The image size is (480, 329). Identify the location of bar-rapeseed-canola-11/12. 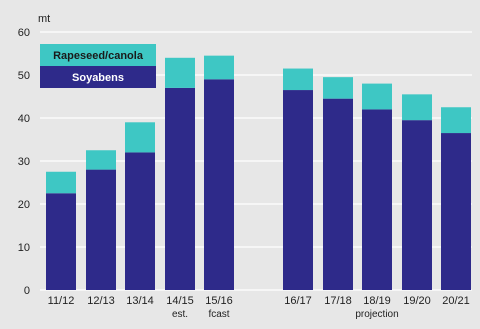
(61, 182).